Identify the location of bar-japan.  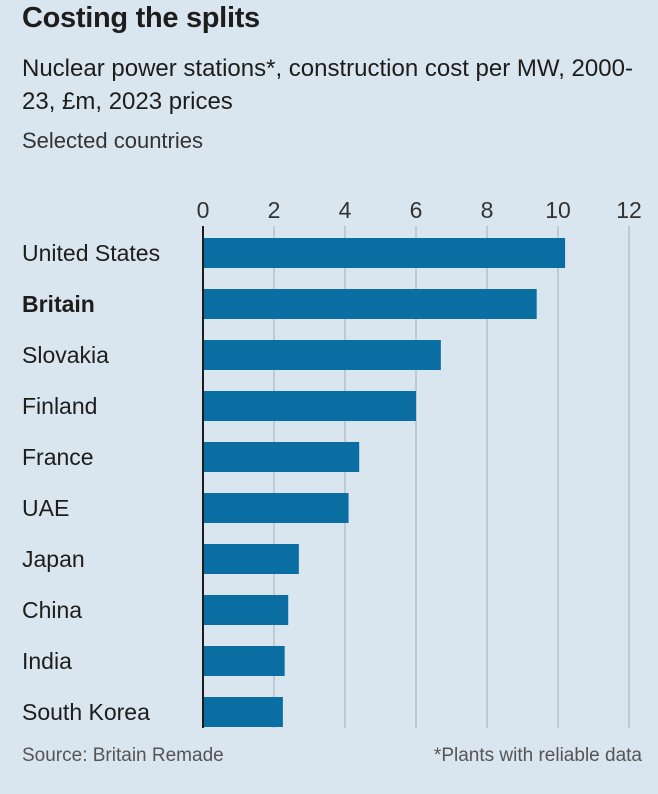
(251, 559).